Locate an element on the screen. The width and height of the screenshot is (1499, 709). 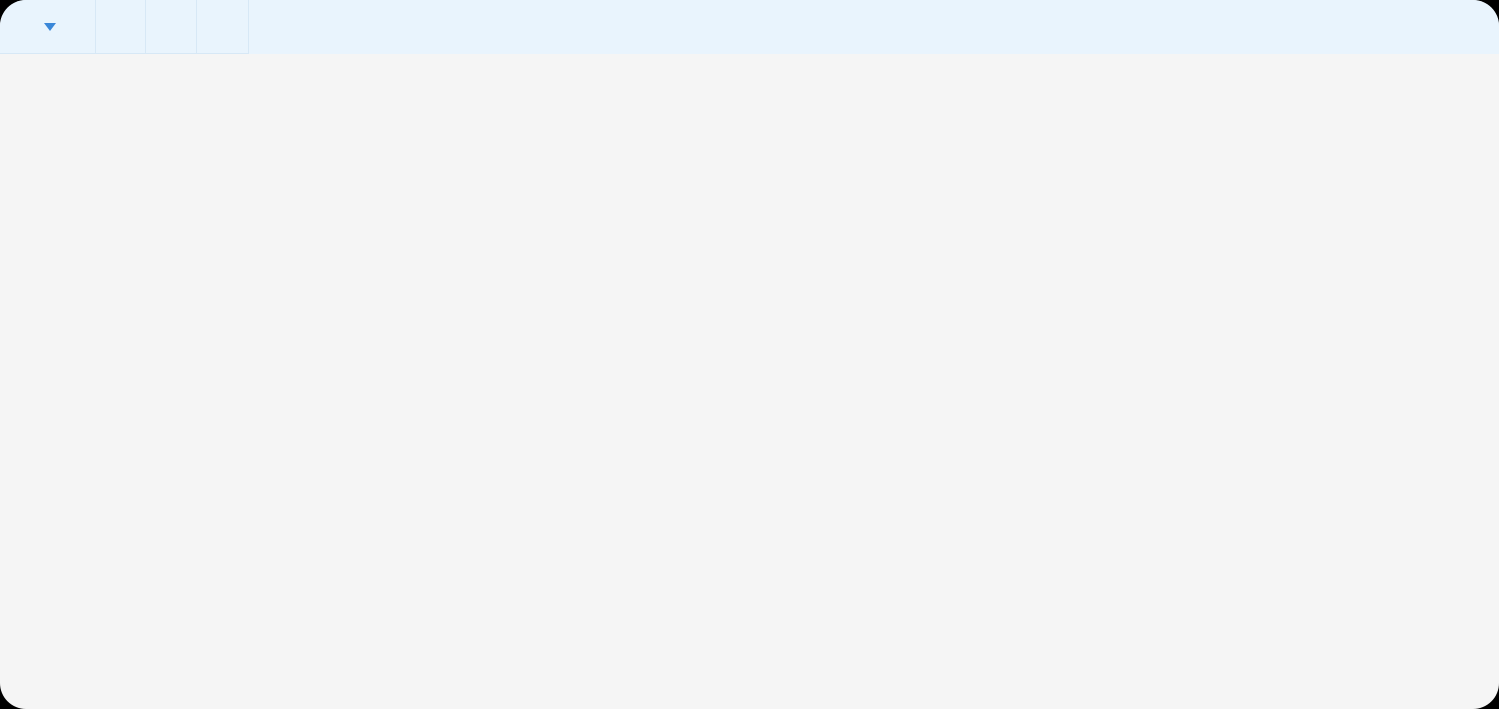
test-number-column-header is located at coordinates (121, 27).